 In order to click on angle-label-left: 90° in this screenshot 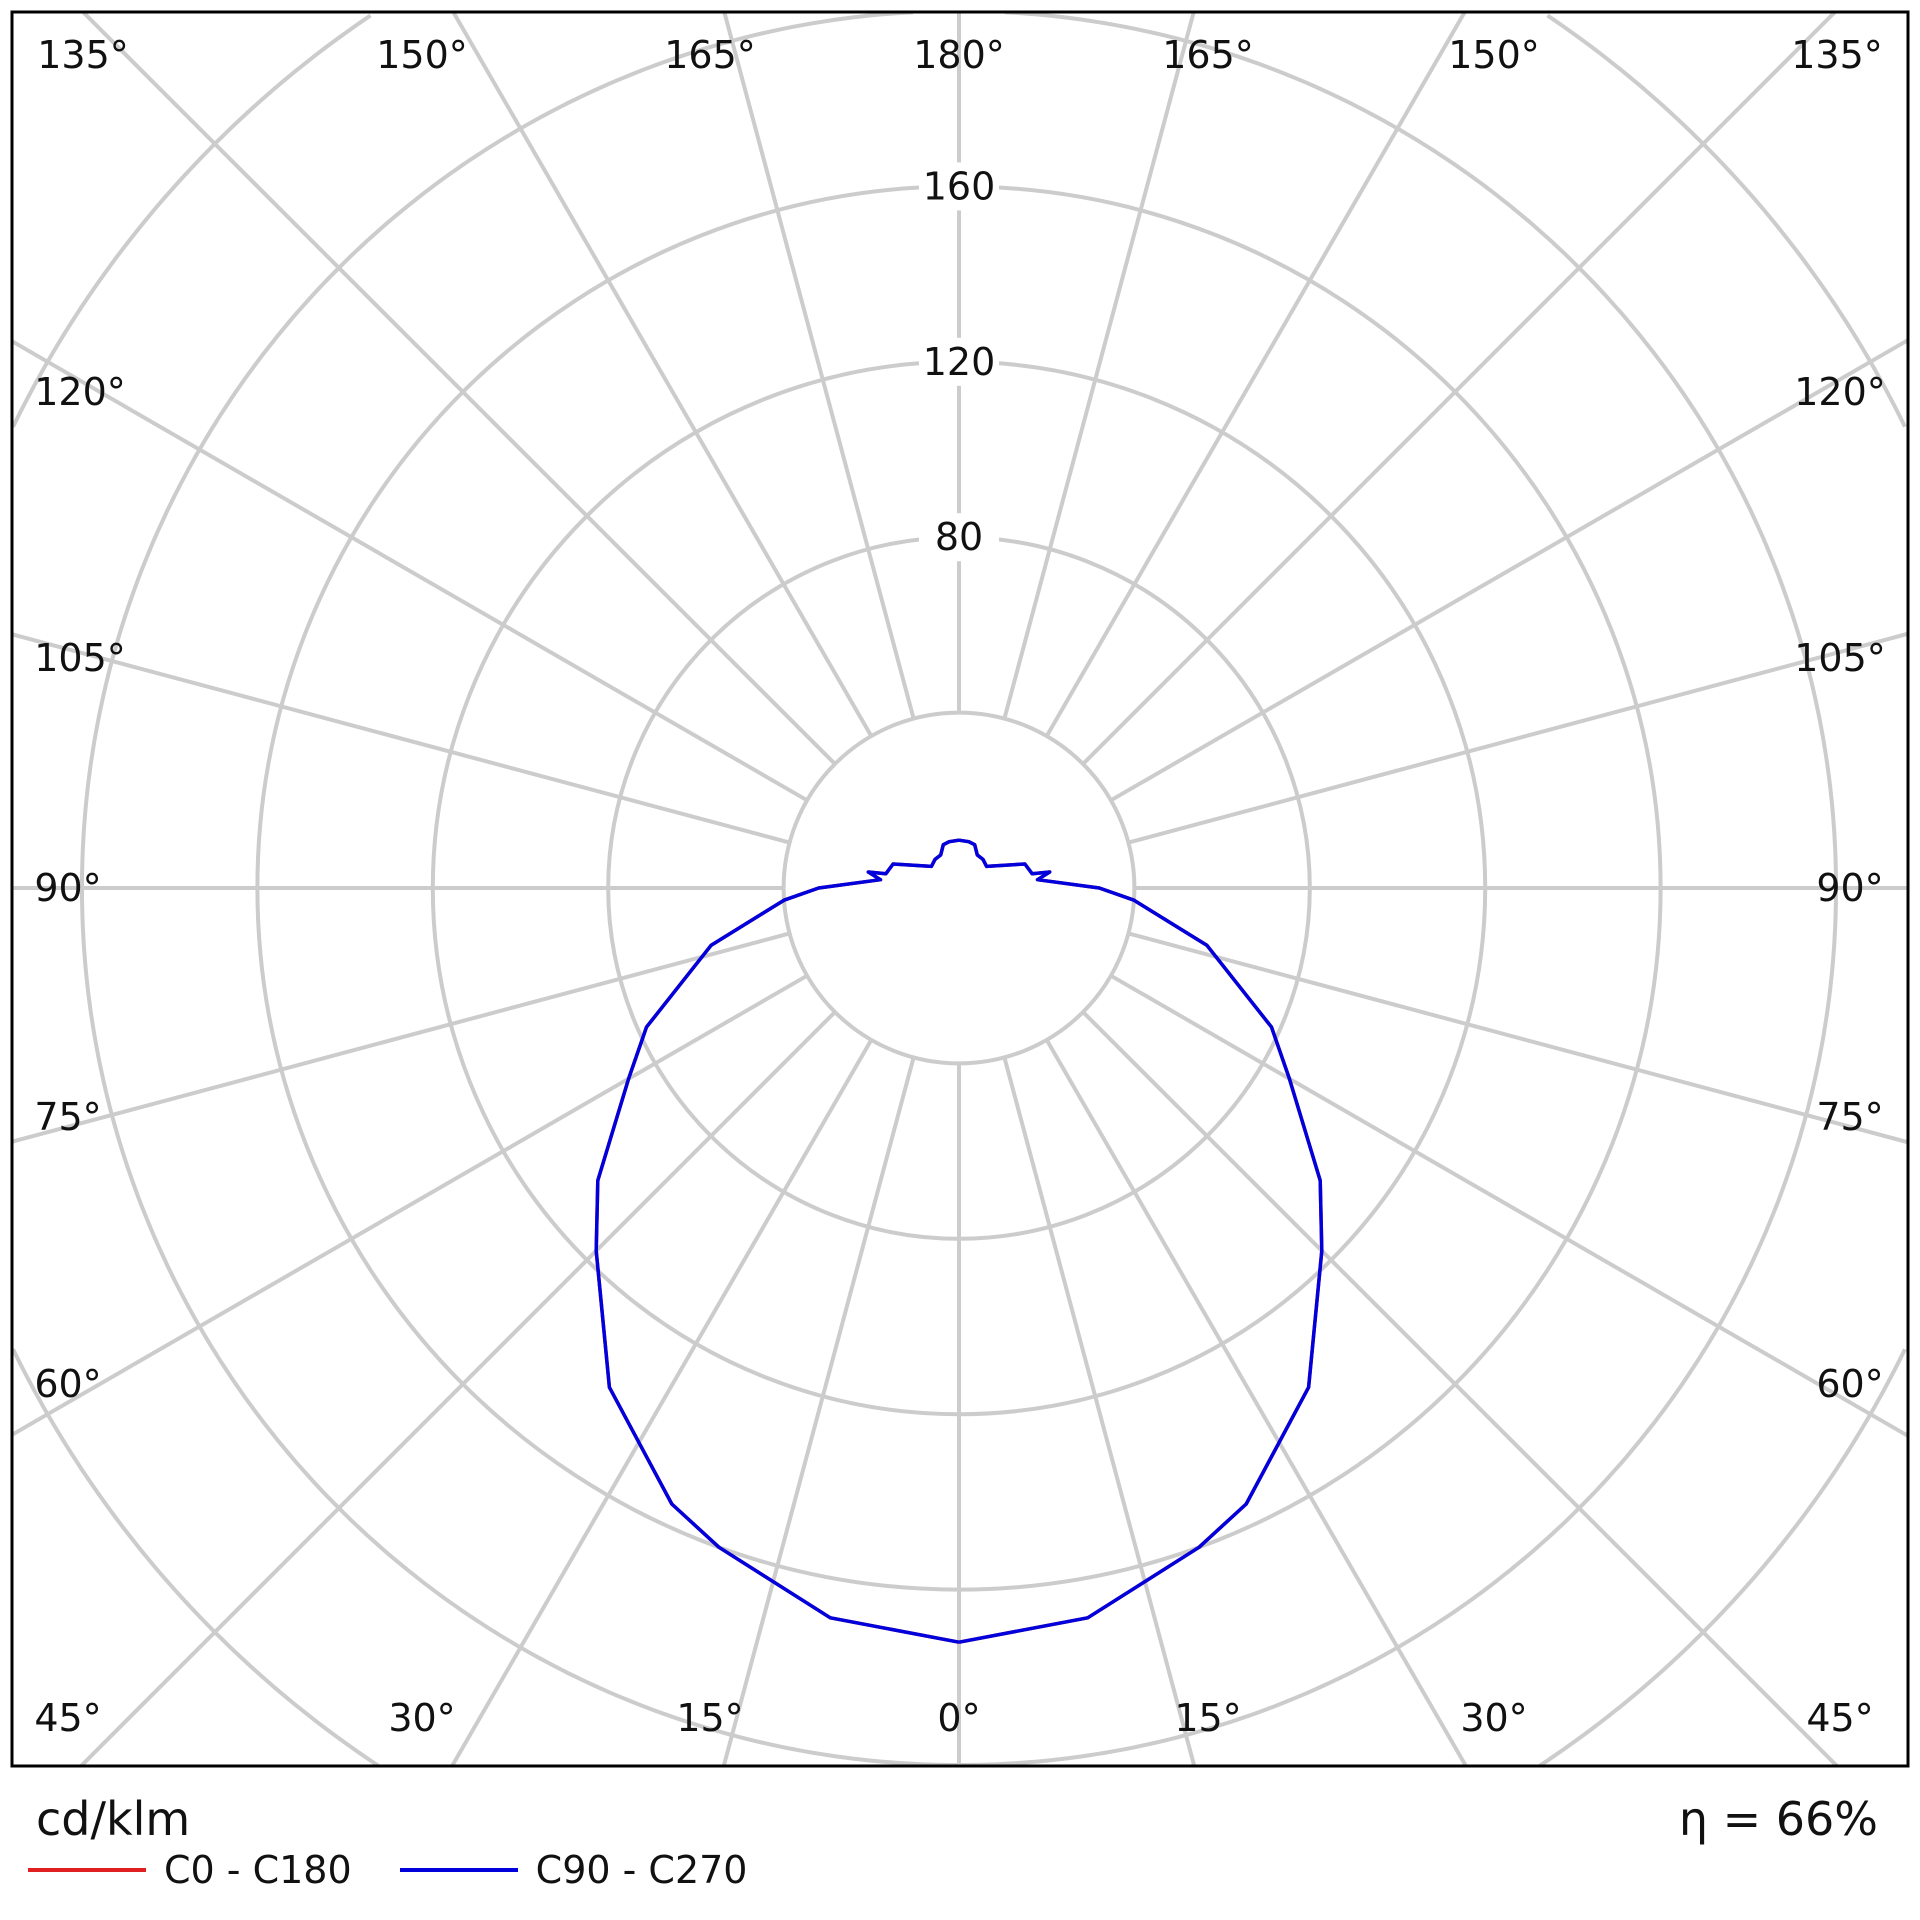, I will do `click(67, 888)`.